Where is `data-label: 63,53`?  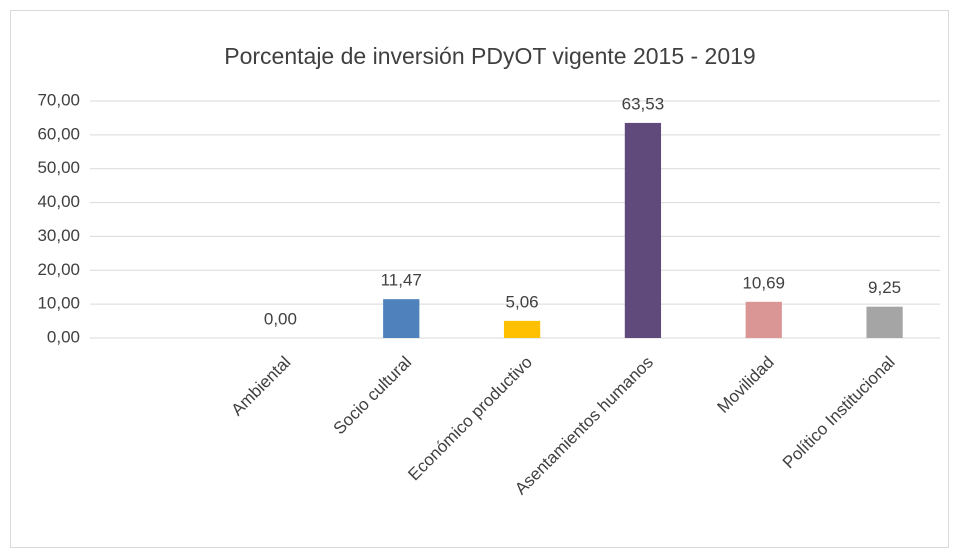
data-label: 63,53 is located at coordinates (643, 103).